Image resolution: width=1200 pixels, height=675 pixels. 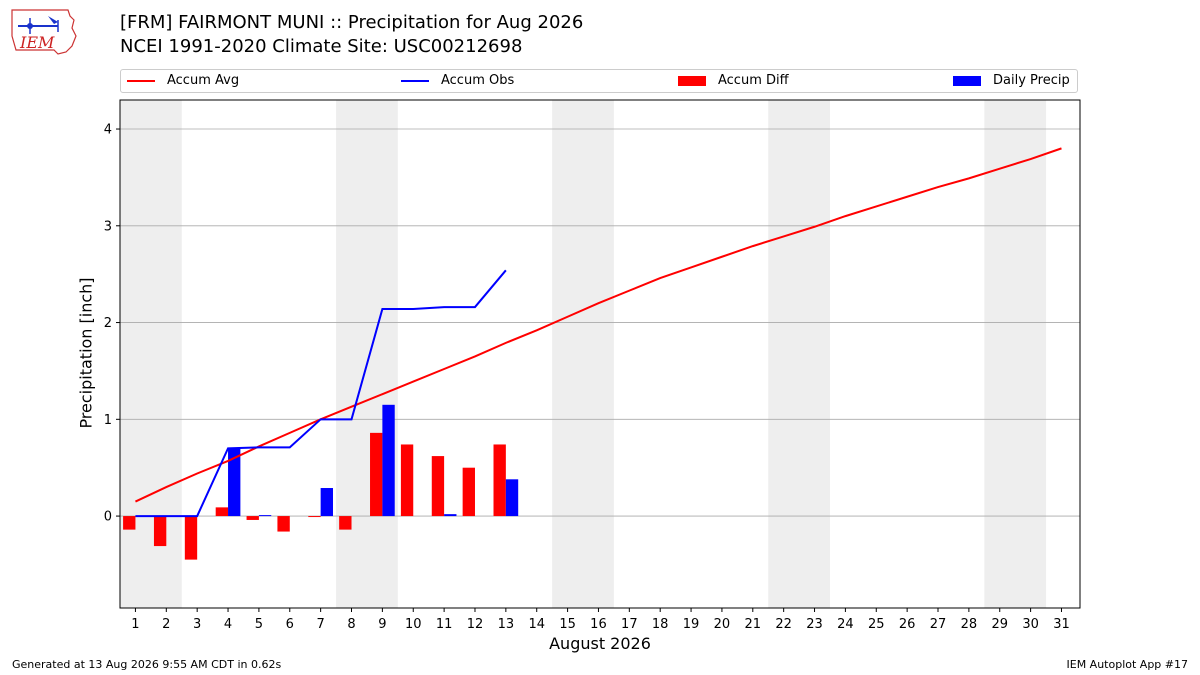 What do you see at coordinates (444, 624) in the screenshot?
I see `x-tick-label: 11` at bounding box center [444, 624].